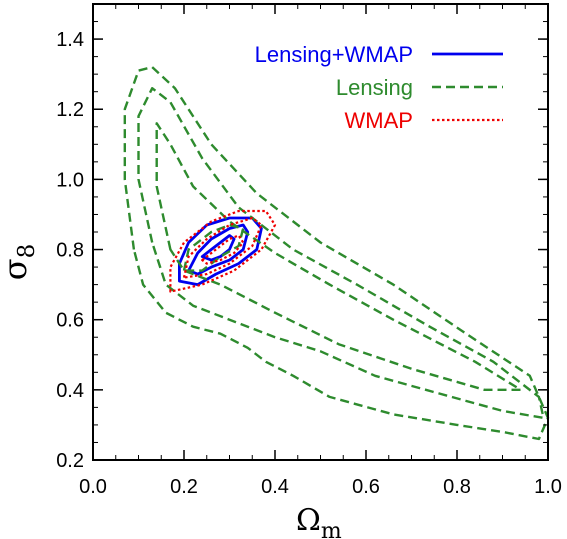  What do you see at coordinates (419, 87) in the screenshot?
I see `legend-entry: Lensing` at bounding box center [419, 87].